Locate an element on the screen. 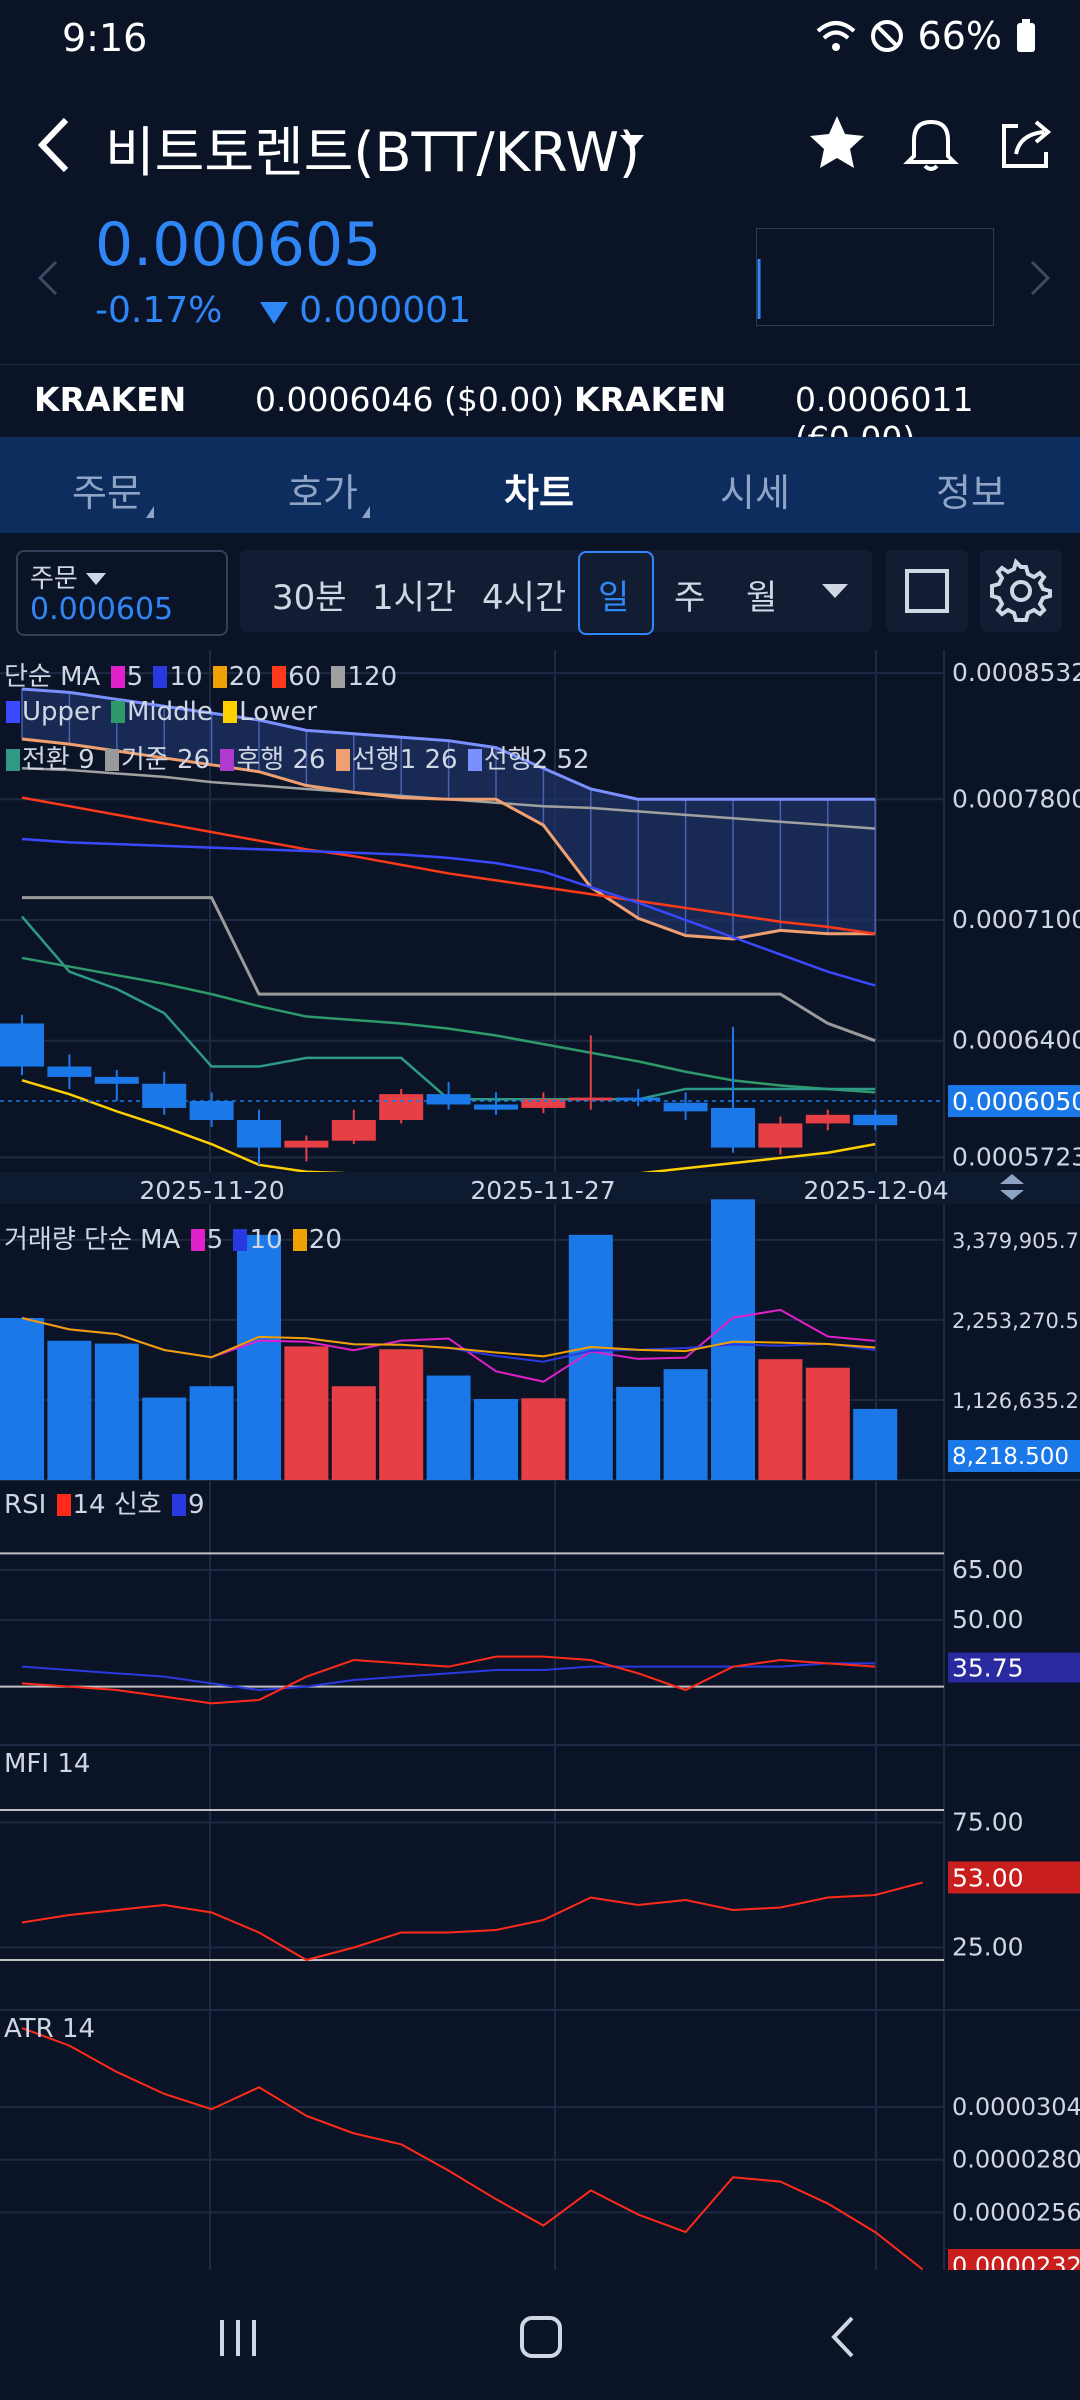 Image resolution: width=1080 pixels, height=2400 pixels. bollinger-legend: Upper Middle Lower is located at coordinates (160, 712).